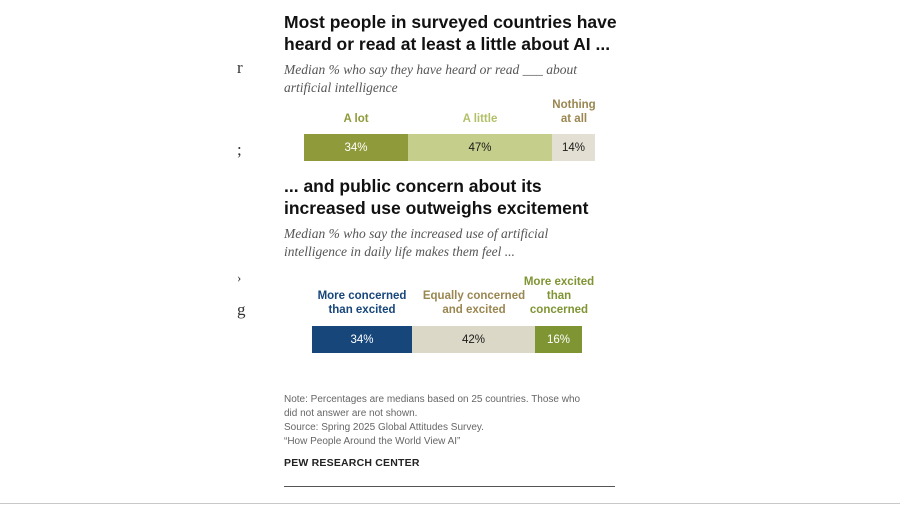 Image resolution: width=900 pixels, height=505 pixels. I want to click on chart2-bar-segment-equally: 42%, so click(473, 339).